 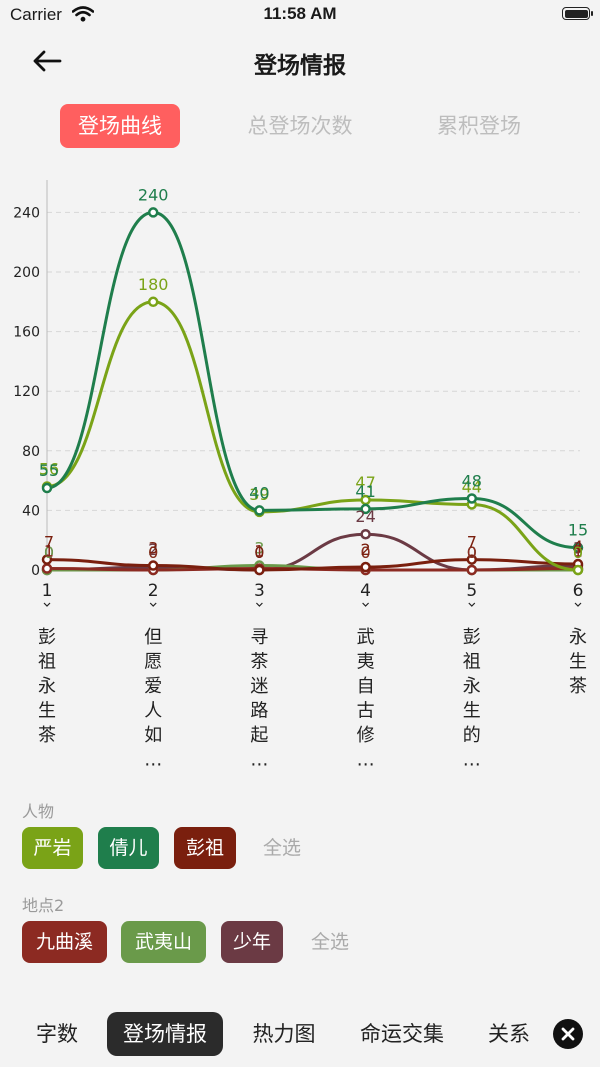 I want to click on data-label: 180, so click(x=153, y=284).